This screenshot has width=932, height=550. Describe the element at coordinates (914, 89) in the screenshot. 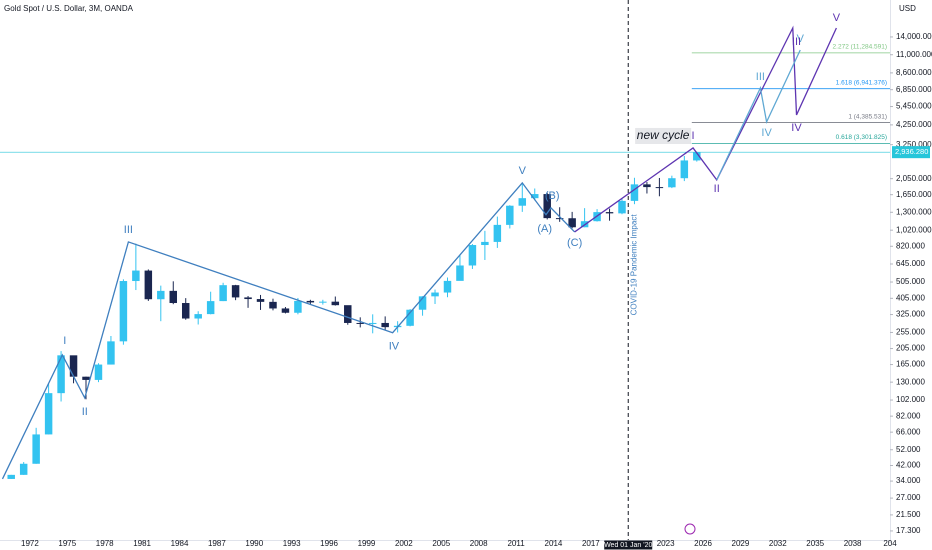

I see `y-tick-label: 6,850.000` at that location.